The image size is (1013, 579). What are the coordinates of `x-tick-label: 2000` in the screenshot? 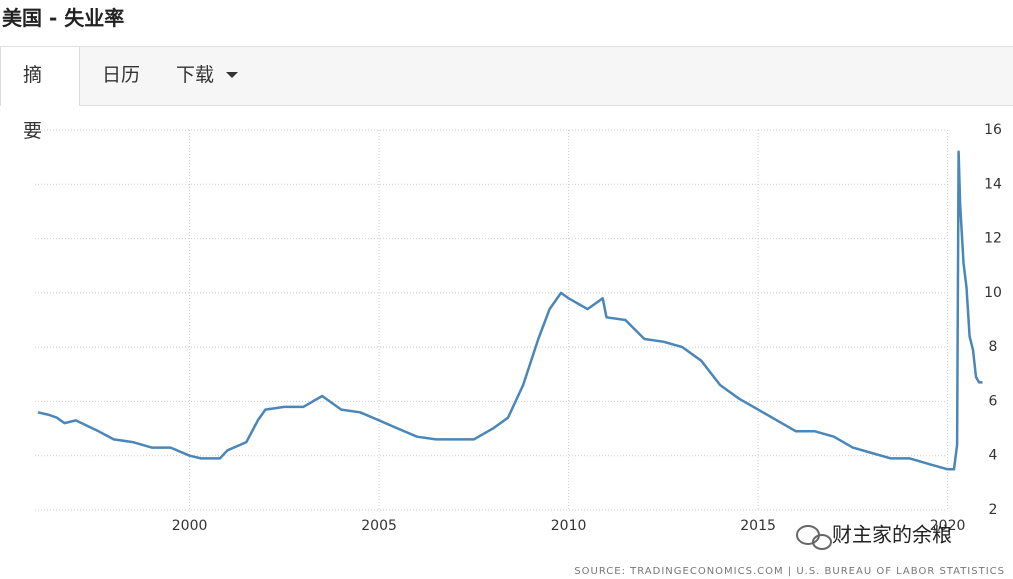 It's located at (190, 526).